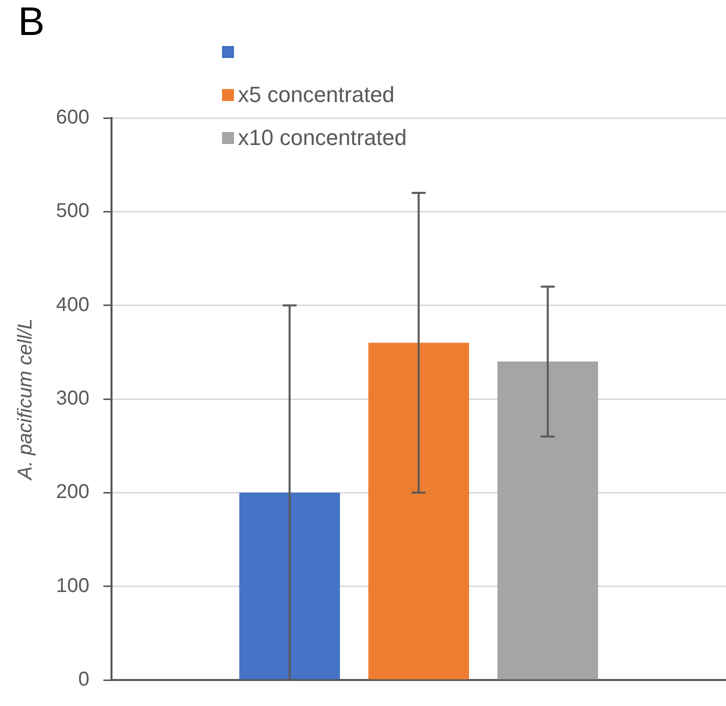 The height and width of the screenshot is (706, 726). I want to click on y-tick-label: 100, so click(73, 585).